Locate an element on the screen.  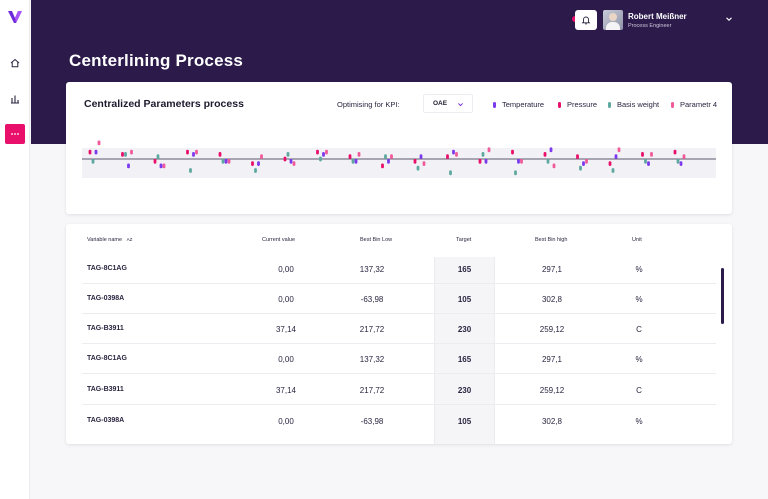
avatar is located at coordinates (613, 20).